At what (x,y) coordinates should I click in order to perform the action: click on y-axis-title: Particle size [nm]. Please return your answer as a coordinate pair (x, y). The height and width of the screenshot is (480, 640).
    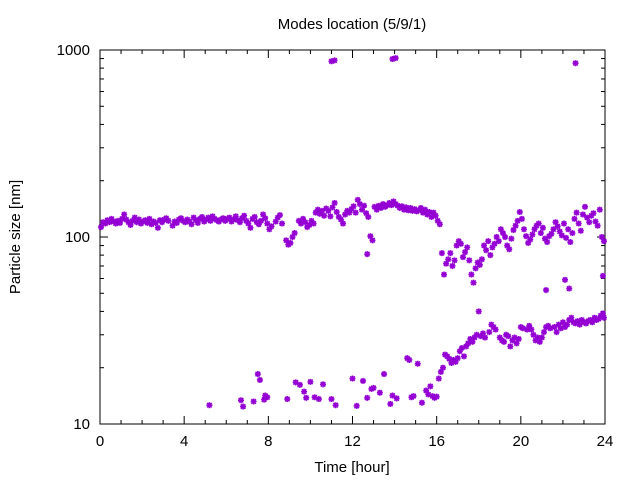
    Looking at the image, I should click on (15, 237).